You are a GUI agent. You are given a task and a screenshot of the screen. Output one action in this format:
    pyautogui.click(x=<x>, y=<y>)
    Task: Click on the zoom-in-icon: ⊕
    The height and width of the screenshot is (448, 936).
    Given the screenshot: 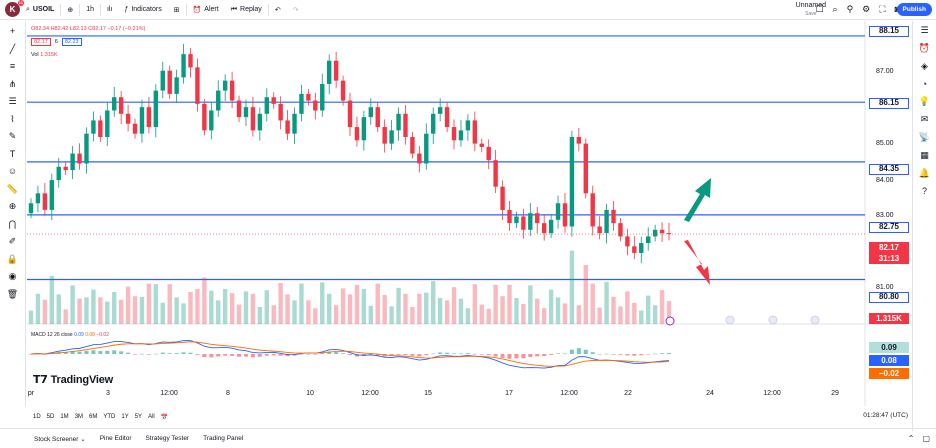 What is the action you would take?
    pyautogui.click(x=12, y=206)
    